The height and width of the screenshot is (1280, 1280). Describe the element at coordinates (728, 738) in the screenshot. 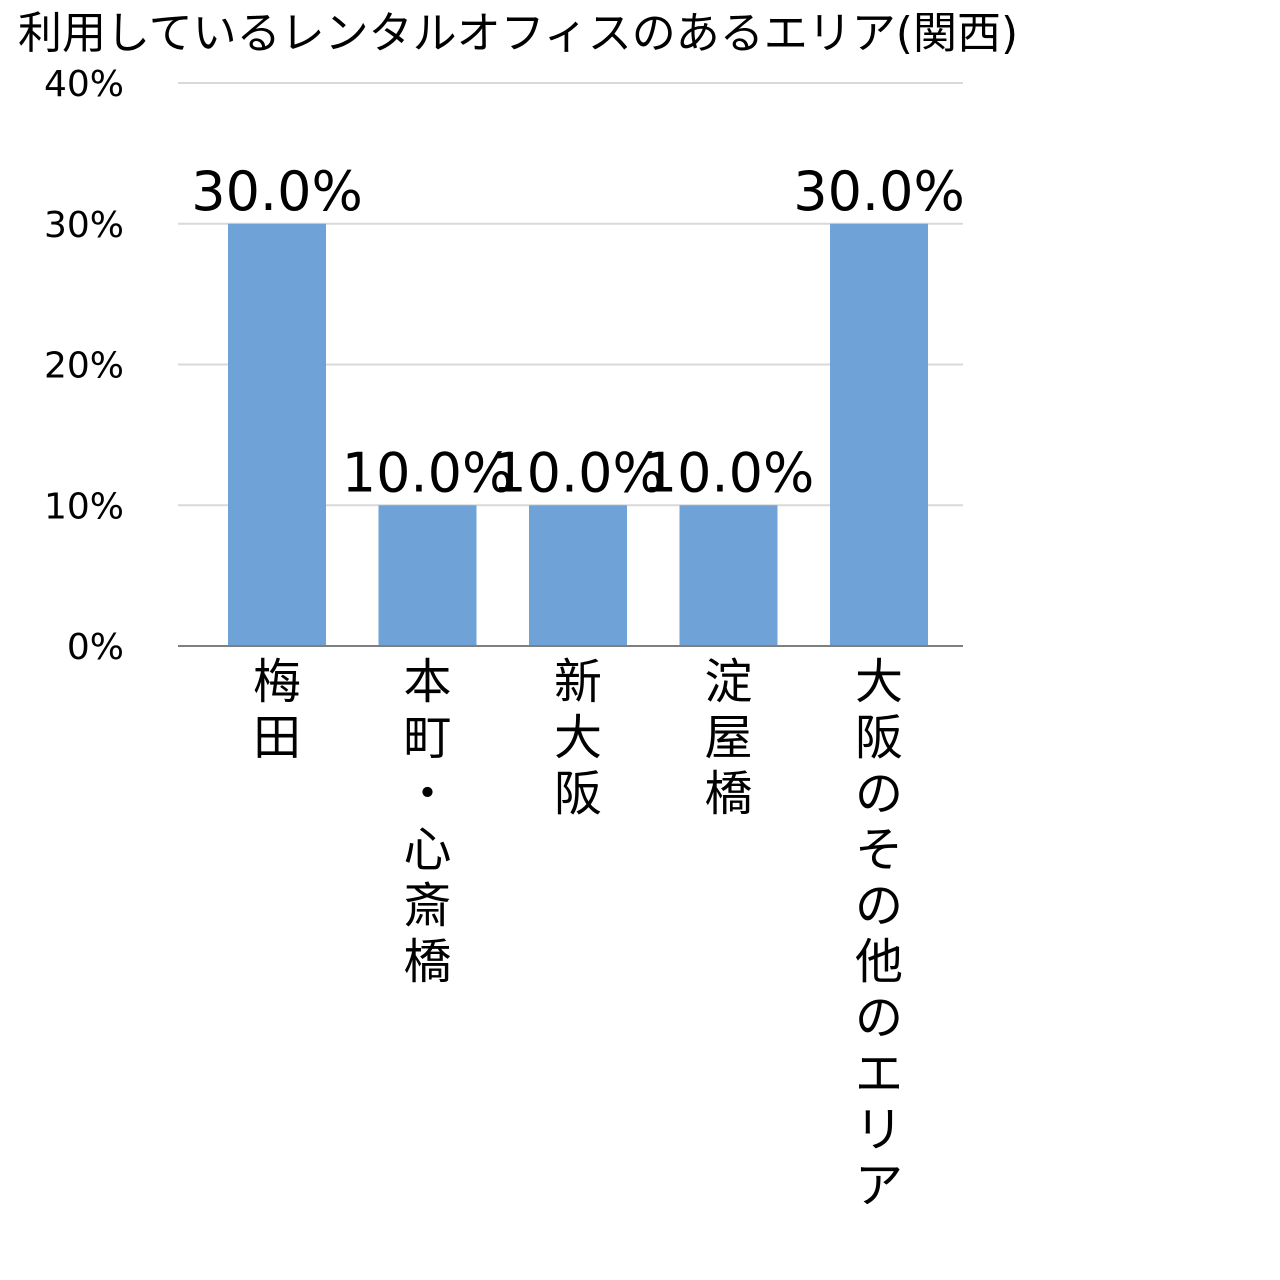

I see `category-label: 淀屋橋` at that location.